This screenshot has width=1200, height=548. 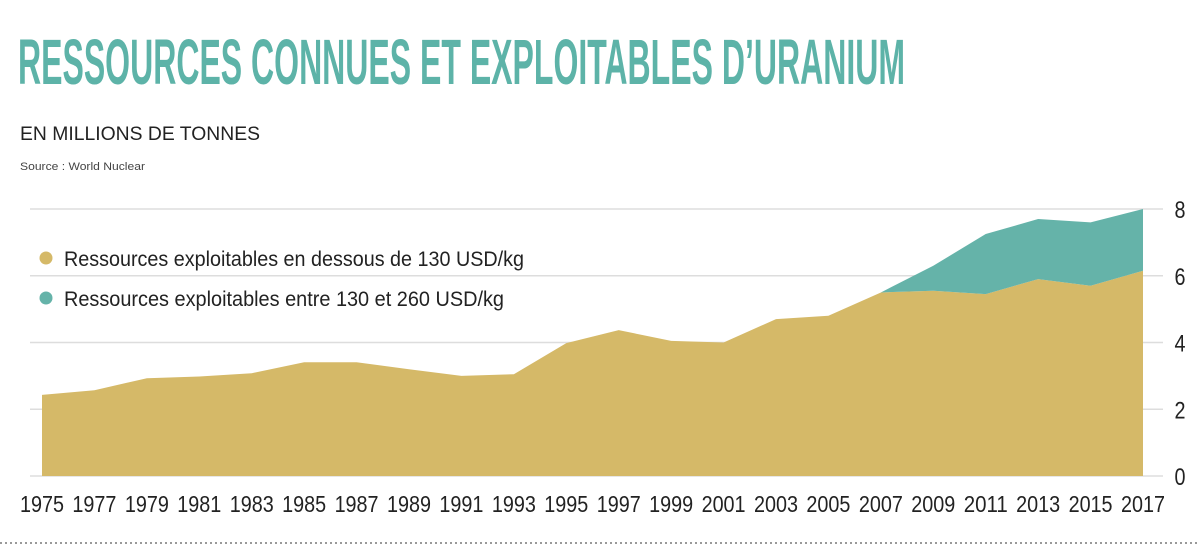 I want to click on x-tick-label: 1977, so click(x=94, y=504).